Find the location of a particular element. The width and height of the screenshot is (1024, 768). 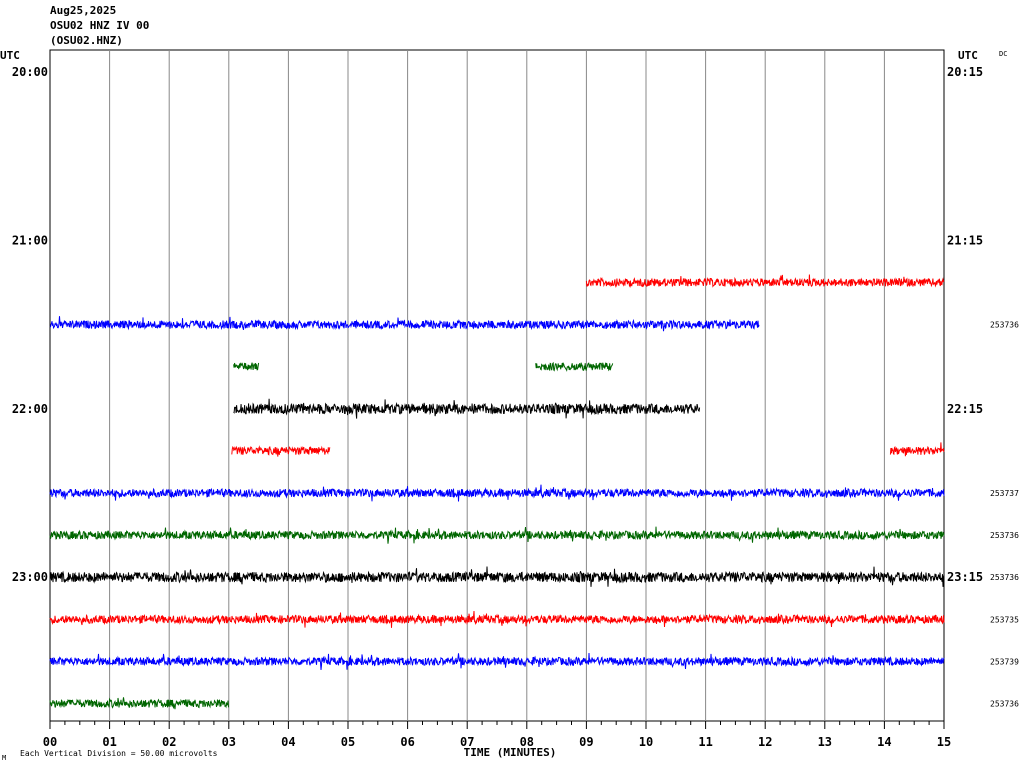

x-tick-label: 03 is located at coordinates (229, 742).